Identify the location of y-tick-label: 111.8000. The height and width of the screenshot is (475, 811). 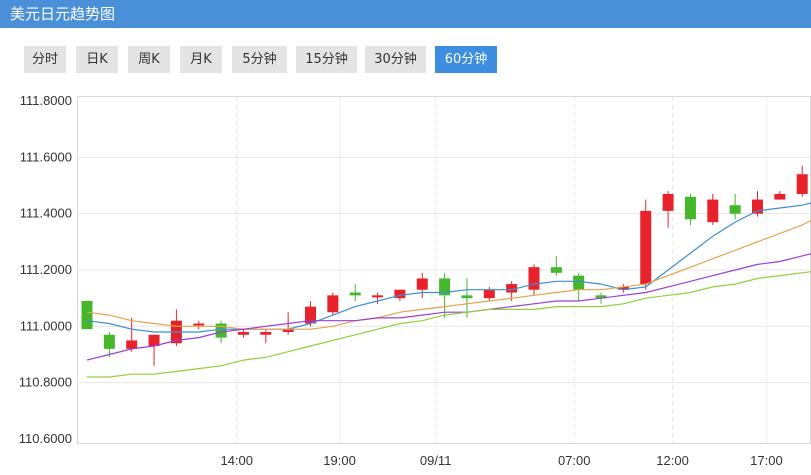
(46, 100).